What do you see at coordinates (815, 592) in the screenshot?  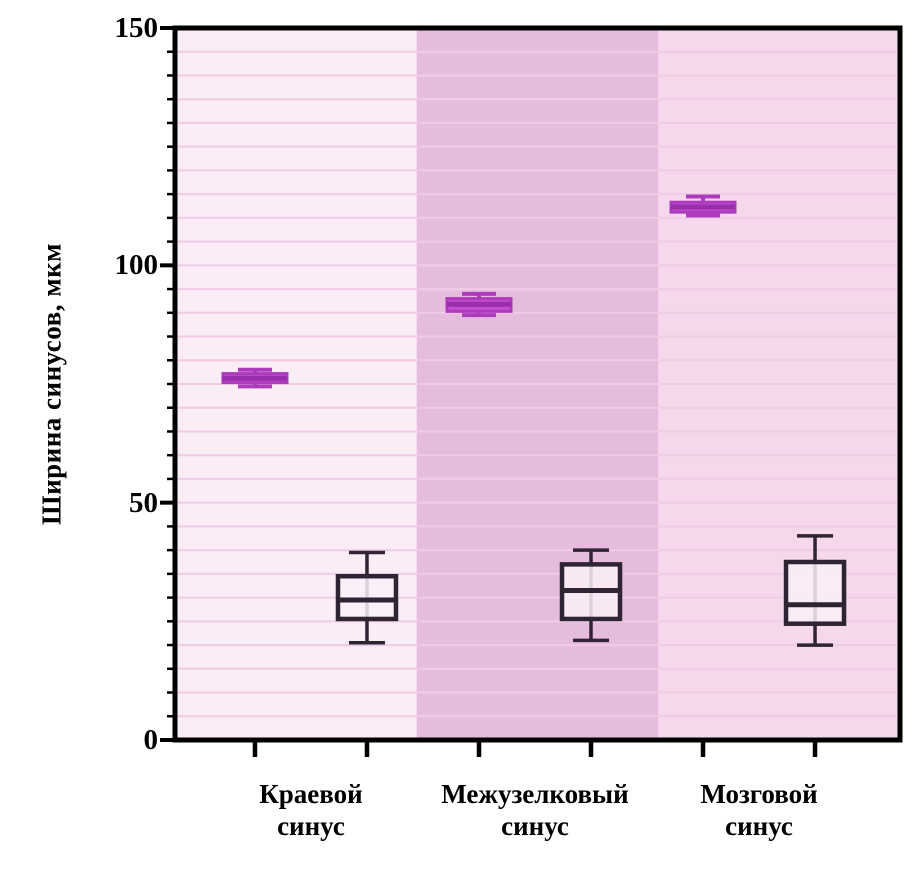 I see `dark-outline-series-box` at bounding box center [815, 592].